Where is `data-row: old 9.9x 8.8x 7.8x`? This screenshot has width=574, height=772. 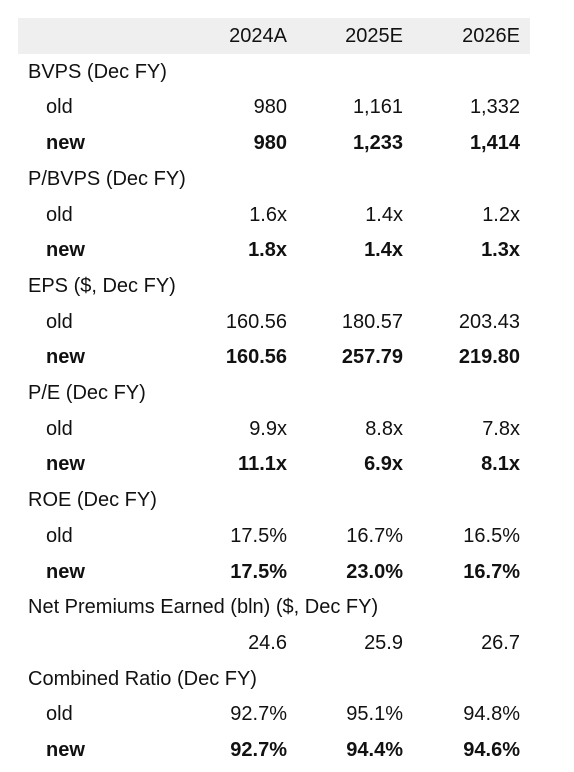
data-row: old 9.9x 8.8x 7.8x is located at coordinates (274, 429).